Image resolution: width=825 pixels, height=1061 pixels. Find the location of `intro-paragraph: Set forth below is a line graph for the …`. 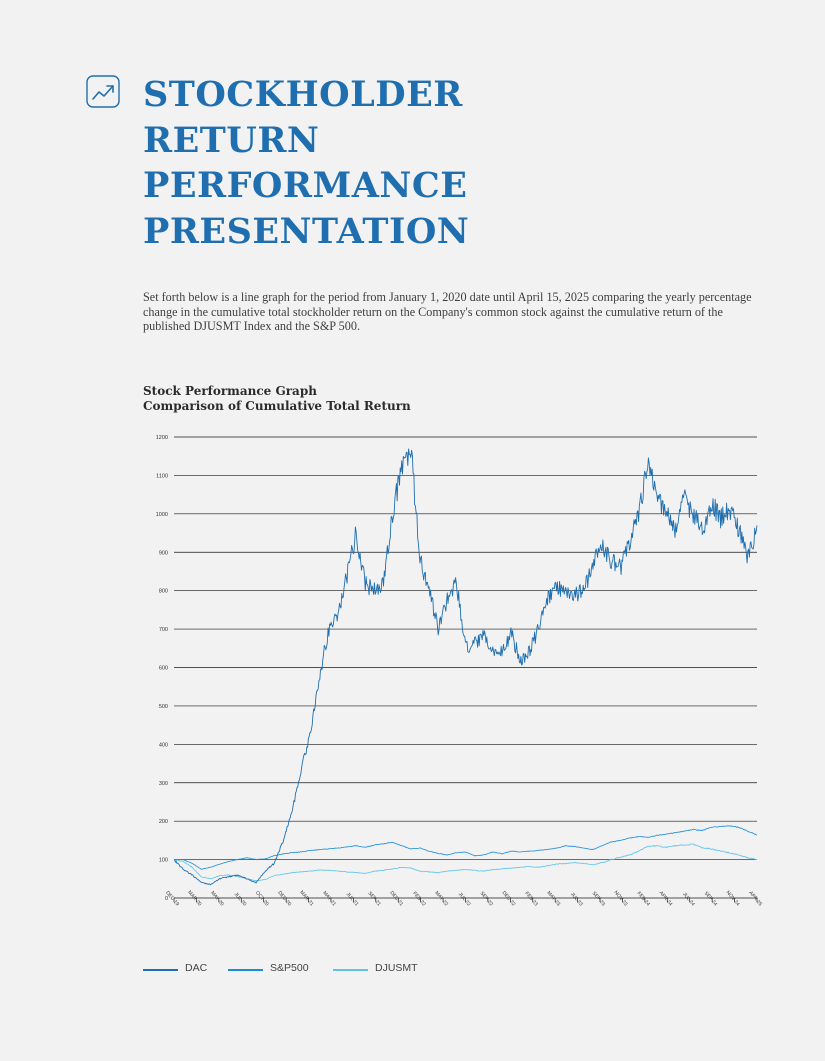

intro-paragraph: Set forth below is a line graph for the … is located at coordinates (447, 311).